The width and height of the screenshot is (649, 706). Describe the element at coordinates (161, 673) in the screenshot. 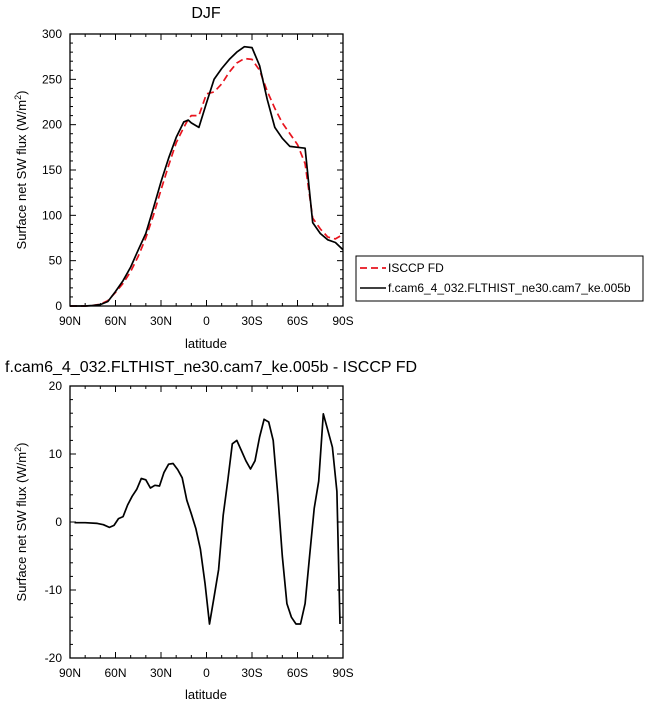

I see `bottom-x-tick-label: 30N` at that location.